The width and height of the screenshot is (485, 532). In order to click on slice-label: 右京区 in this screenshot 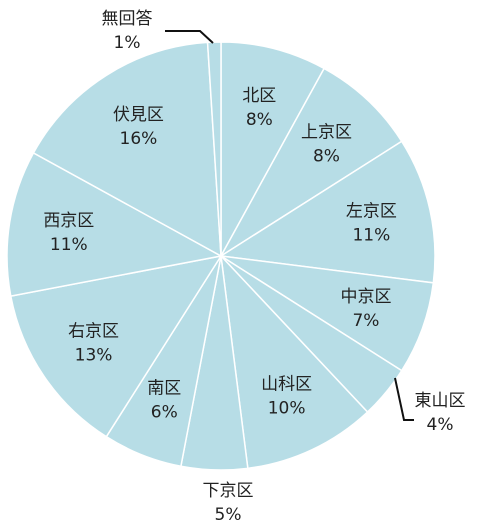, I will do `click(93, 332)`.